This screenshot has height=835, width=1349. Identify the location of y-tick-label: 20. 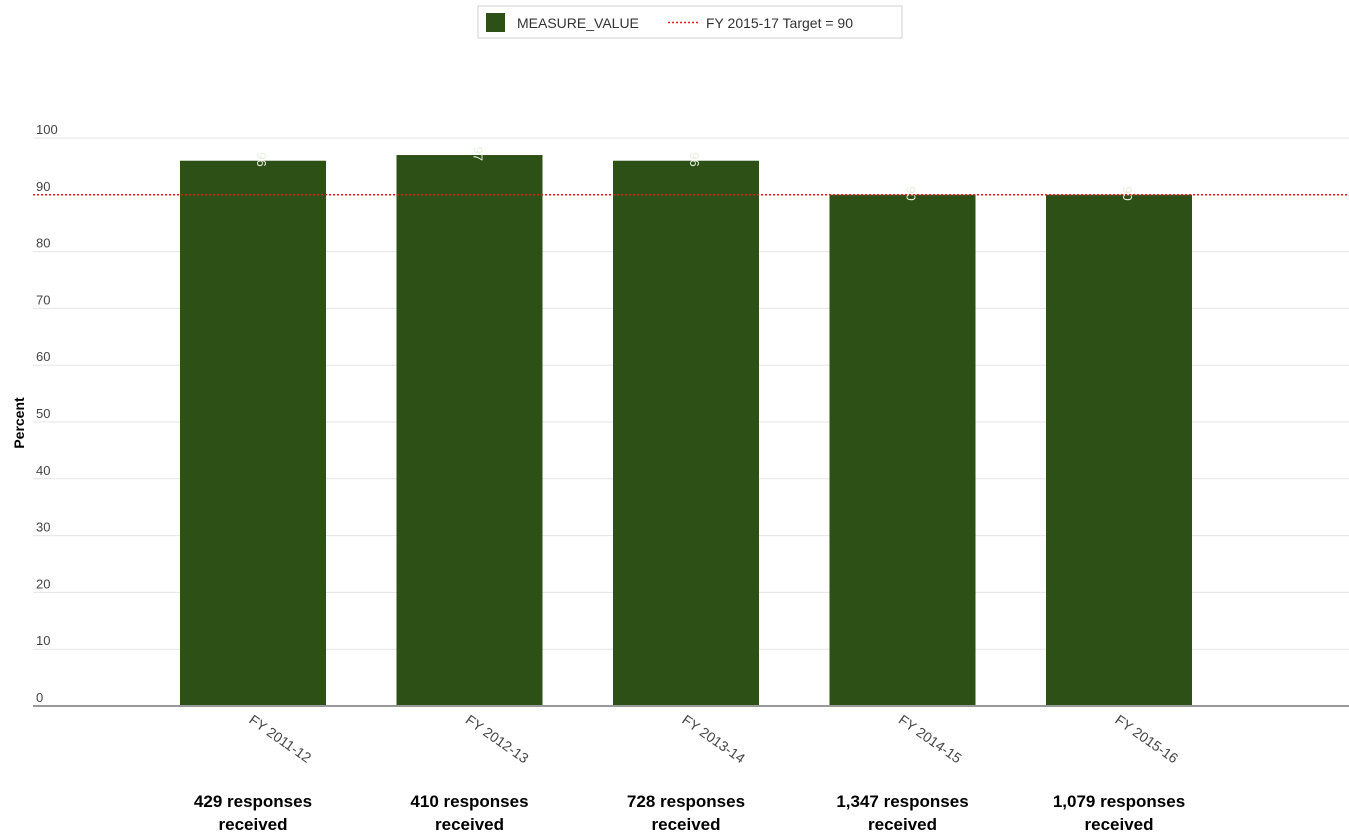
(43, 583).